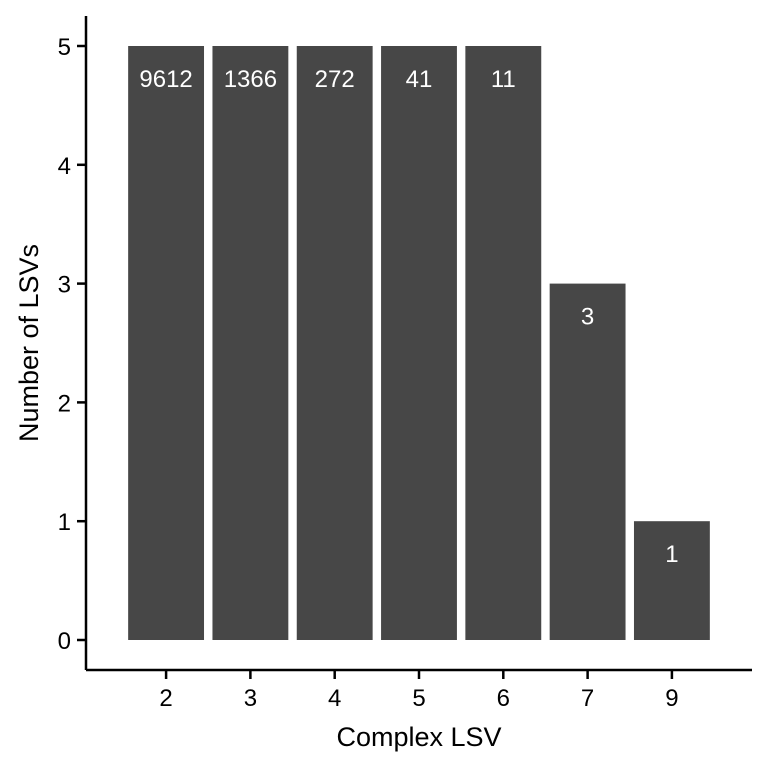  Describe the element at coordinates (587, 317) in the screenshot. I see `data-label-7: 3` at that location.